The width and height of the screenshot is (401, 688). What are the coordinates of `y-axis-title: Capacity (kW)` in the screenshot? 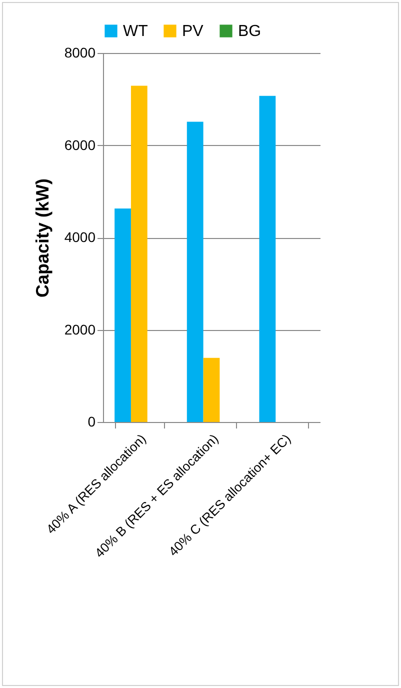 It's located at (42, 238).